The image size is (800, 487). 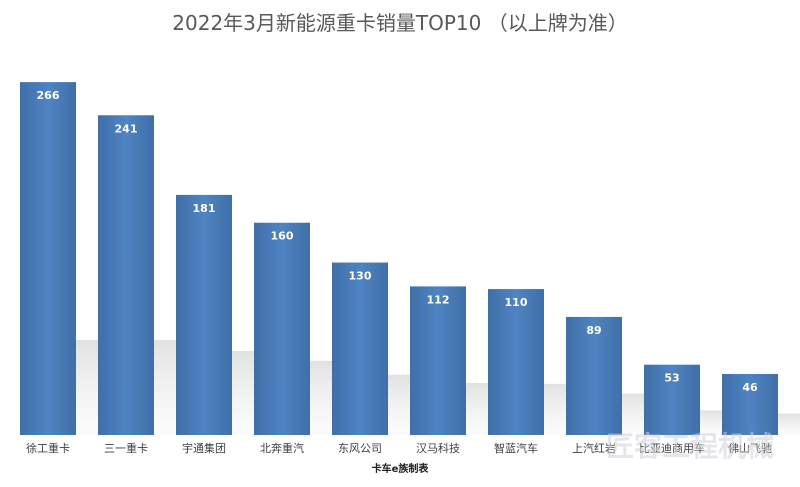 I want to click on value-label-2: 241, so click(x=126, y=128).